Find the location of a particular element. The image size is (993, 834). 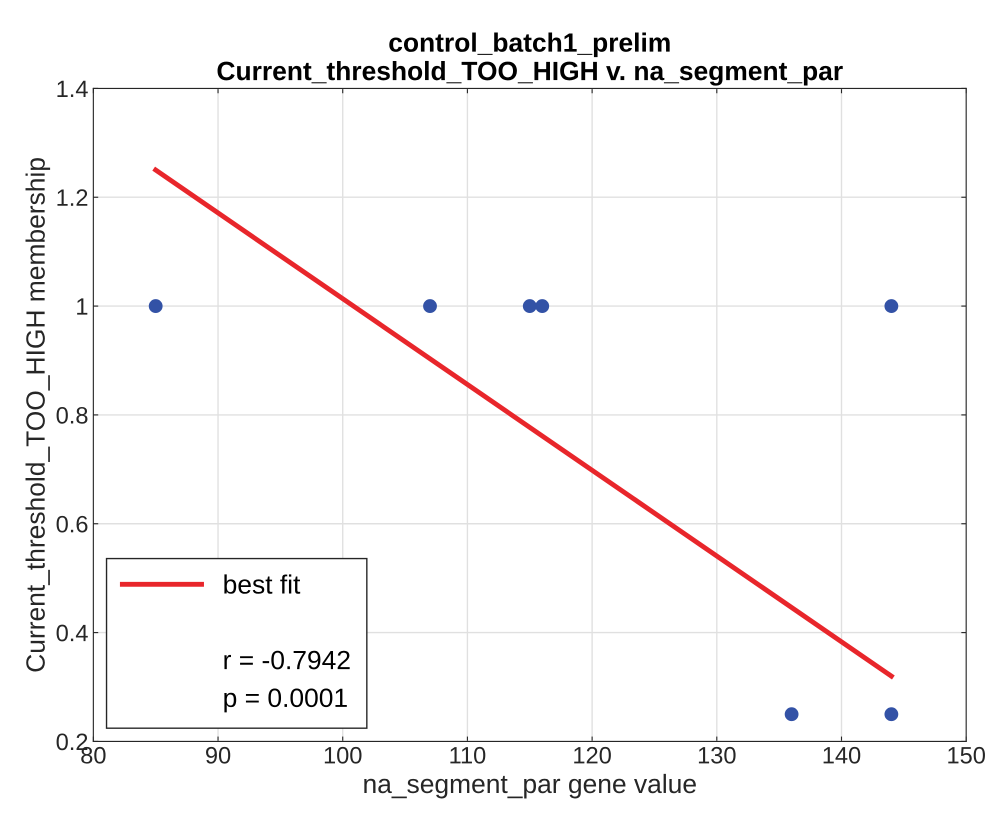

legend-label: best fit is located at coordinates (262, 584).